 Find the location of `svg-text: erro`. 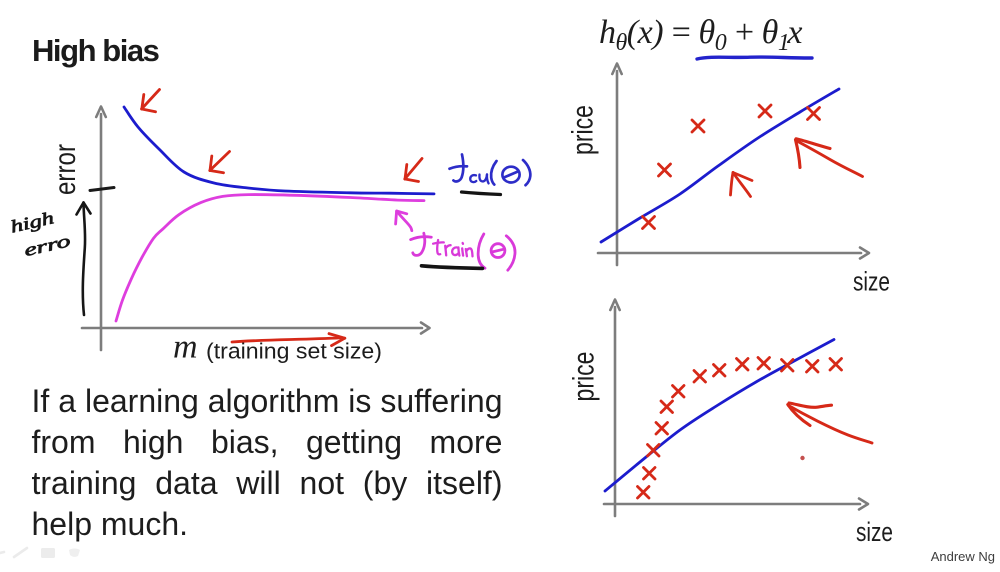

svg-text: erro is located at coordinates (47, 245).